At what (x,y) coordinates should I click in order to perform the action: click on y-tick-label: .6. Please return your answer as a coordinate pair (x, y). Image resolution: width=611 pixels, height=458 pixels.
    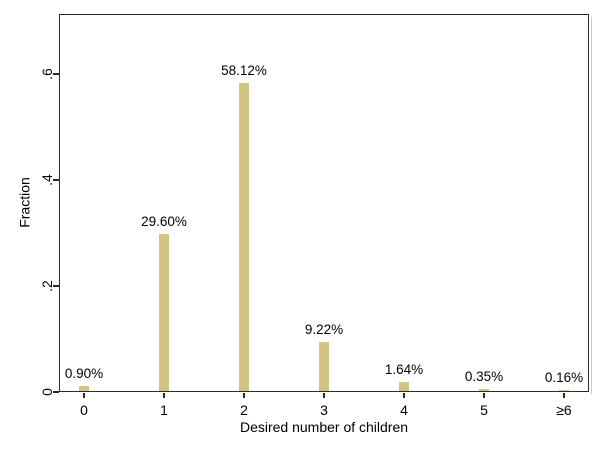
    Looking at the image, I should click on (47, 74).